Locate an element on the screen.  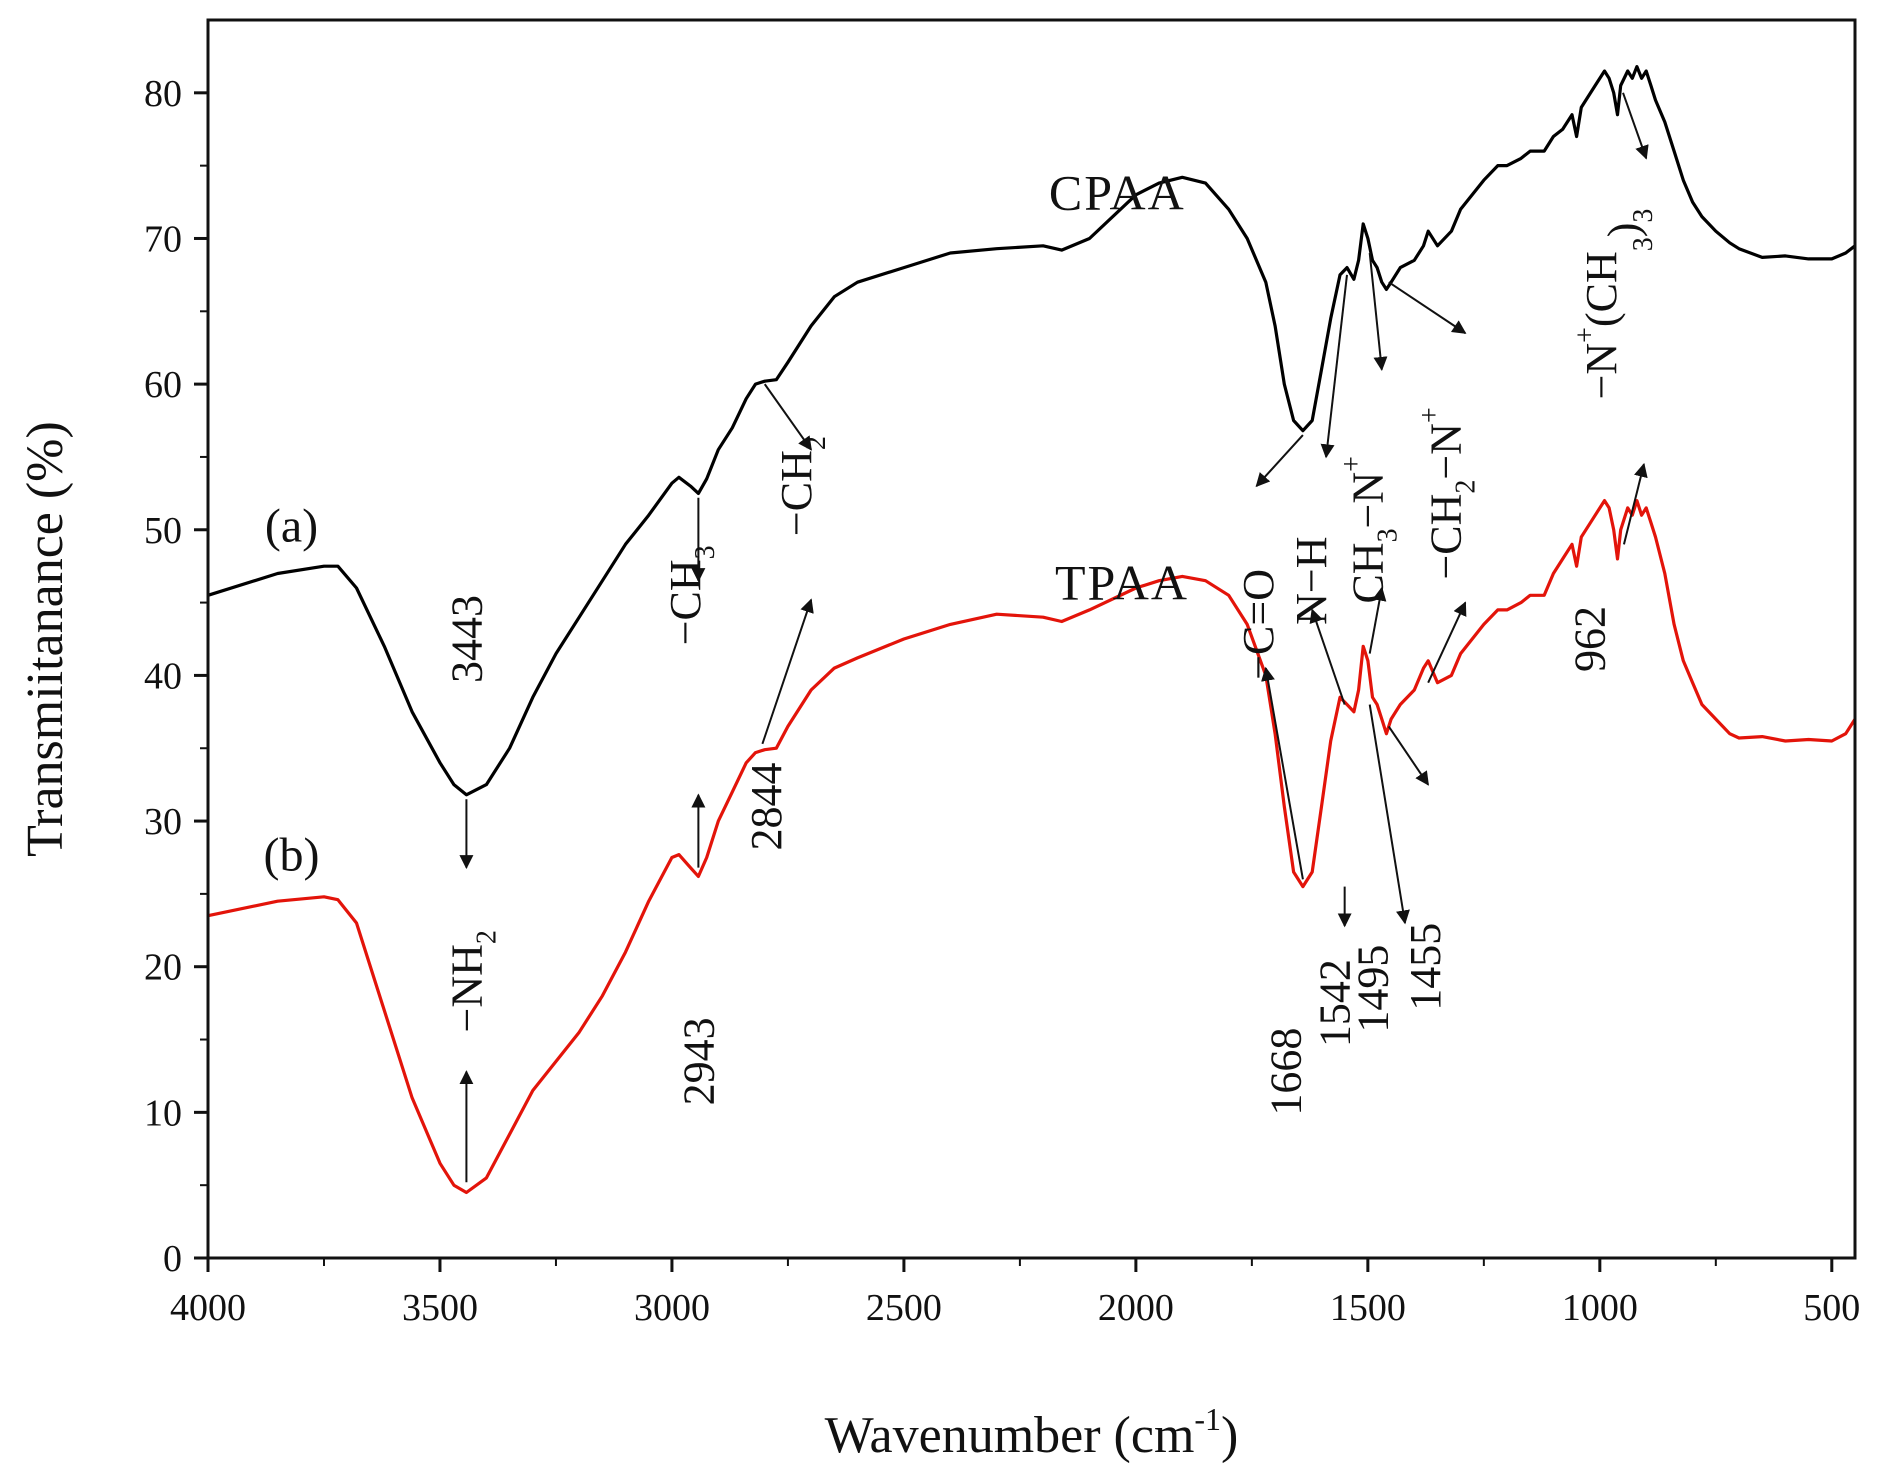
group-label: −CH2 is located at coordinates (802, 486).